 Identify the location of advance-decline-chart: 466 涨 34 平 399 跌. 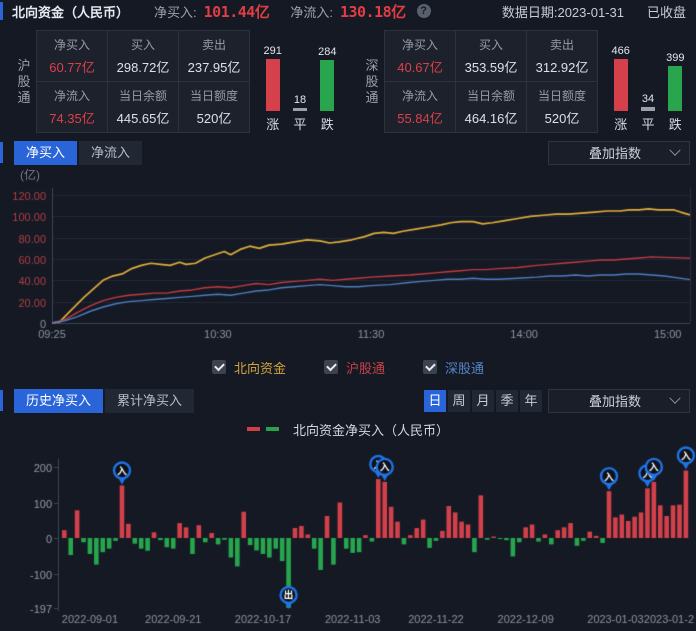
(646, 81).